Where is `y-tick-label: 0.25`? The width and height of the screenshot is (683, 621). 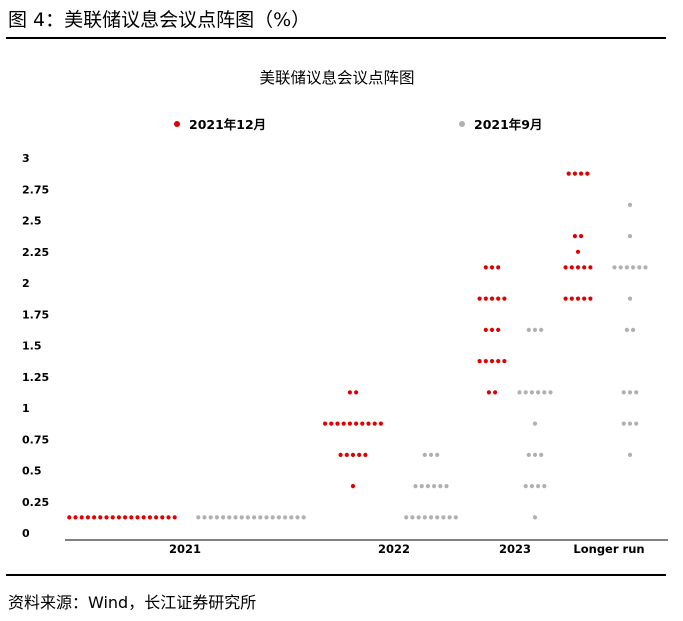
y-tick-label: 0.25 is located at coordinates (35, 502).